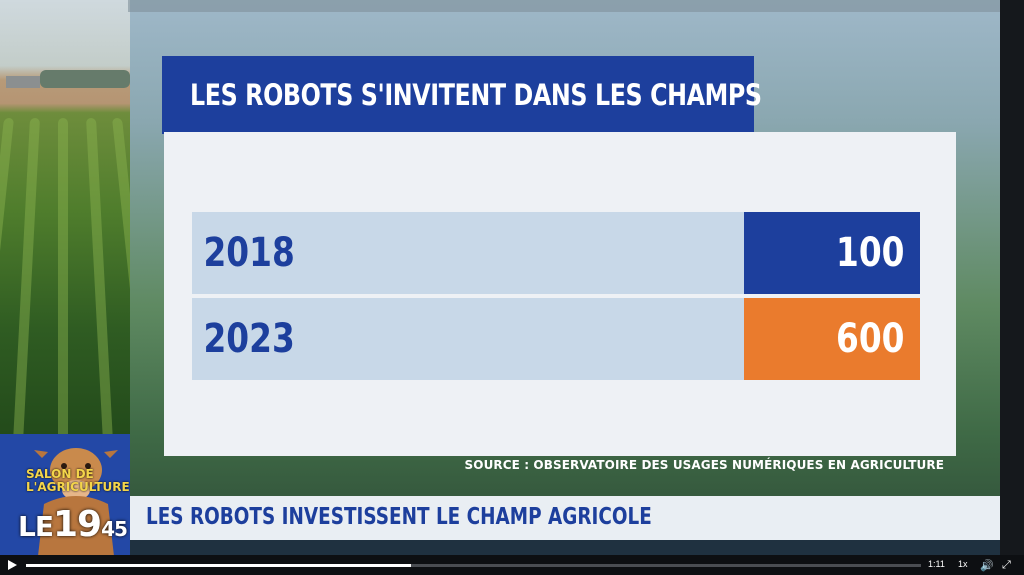  Describe the element at coordinates (936, 564) in the screenshot. I see `time-display: 1:11` at that location.